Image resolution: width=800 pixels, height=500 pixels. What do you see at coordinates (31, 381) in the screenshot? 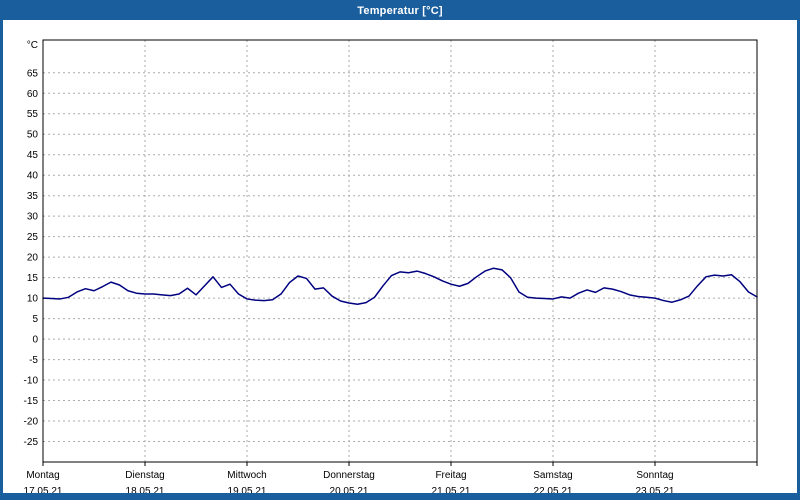
I see `svg-text: -10` at bounding box center [31, 381].